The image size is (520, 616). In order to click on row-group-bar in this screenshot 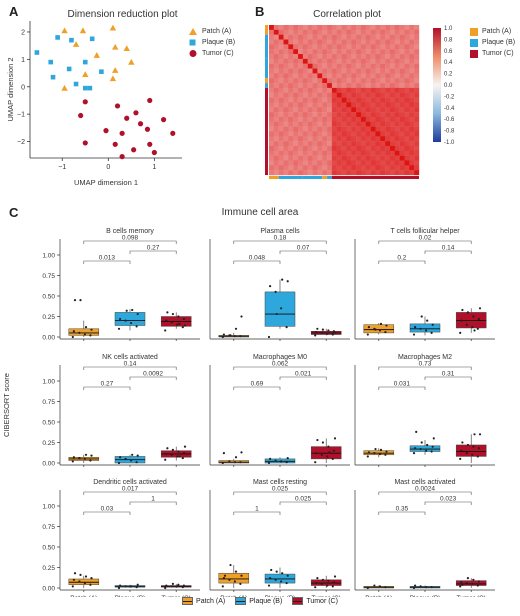, I will do `click(266, 46)`.